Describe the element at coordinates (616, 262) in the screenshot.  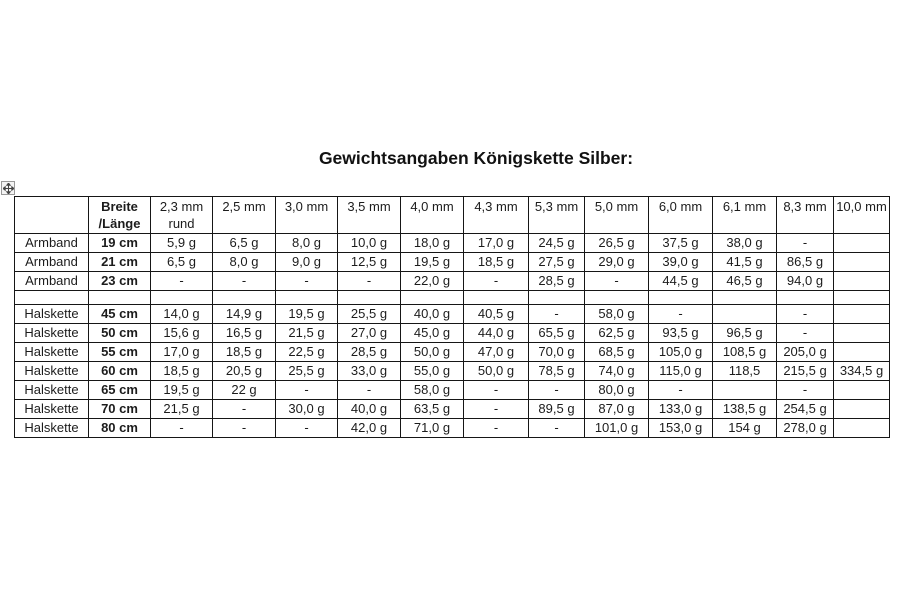
I see `table-cell: 29,0 g` at that location.